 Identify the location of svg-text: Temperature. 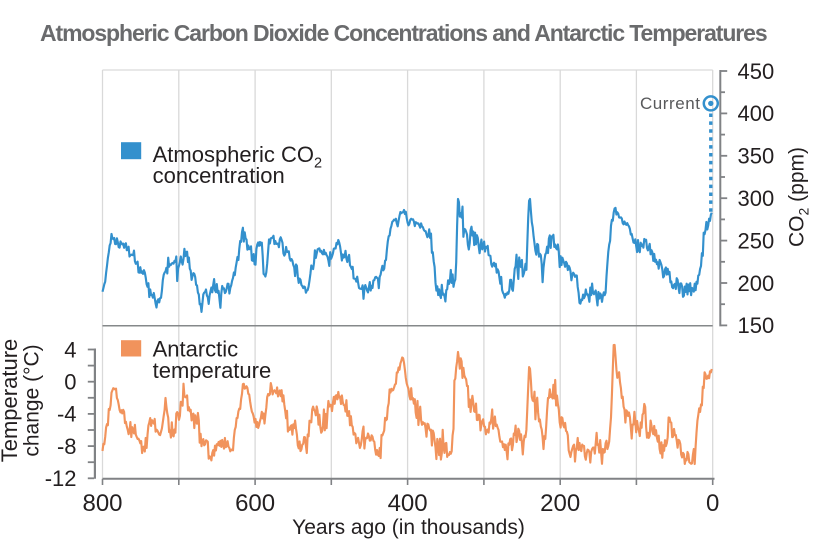
(11, 401).